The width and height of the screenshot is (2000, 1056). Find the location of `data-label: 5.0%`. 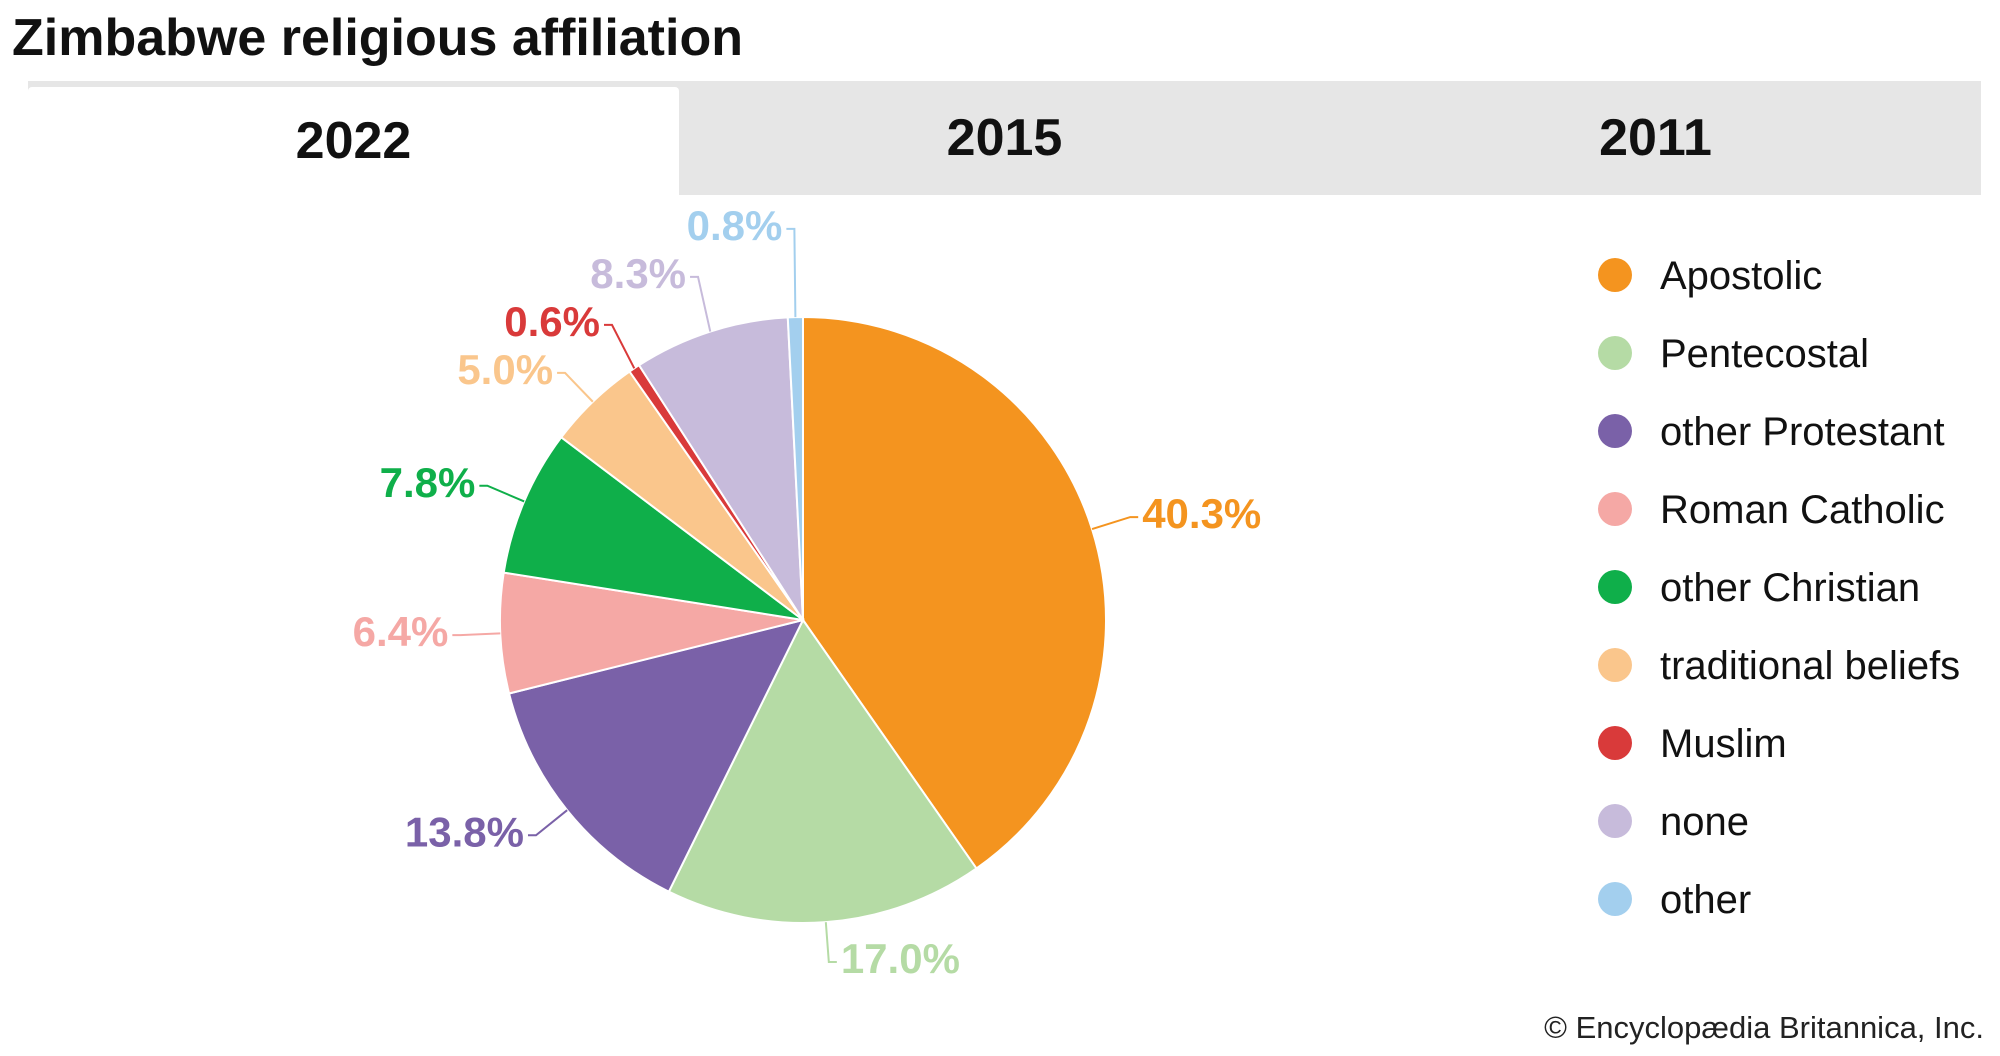

data-label: 5.0% is located at coordinates (505, 369).